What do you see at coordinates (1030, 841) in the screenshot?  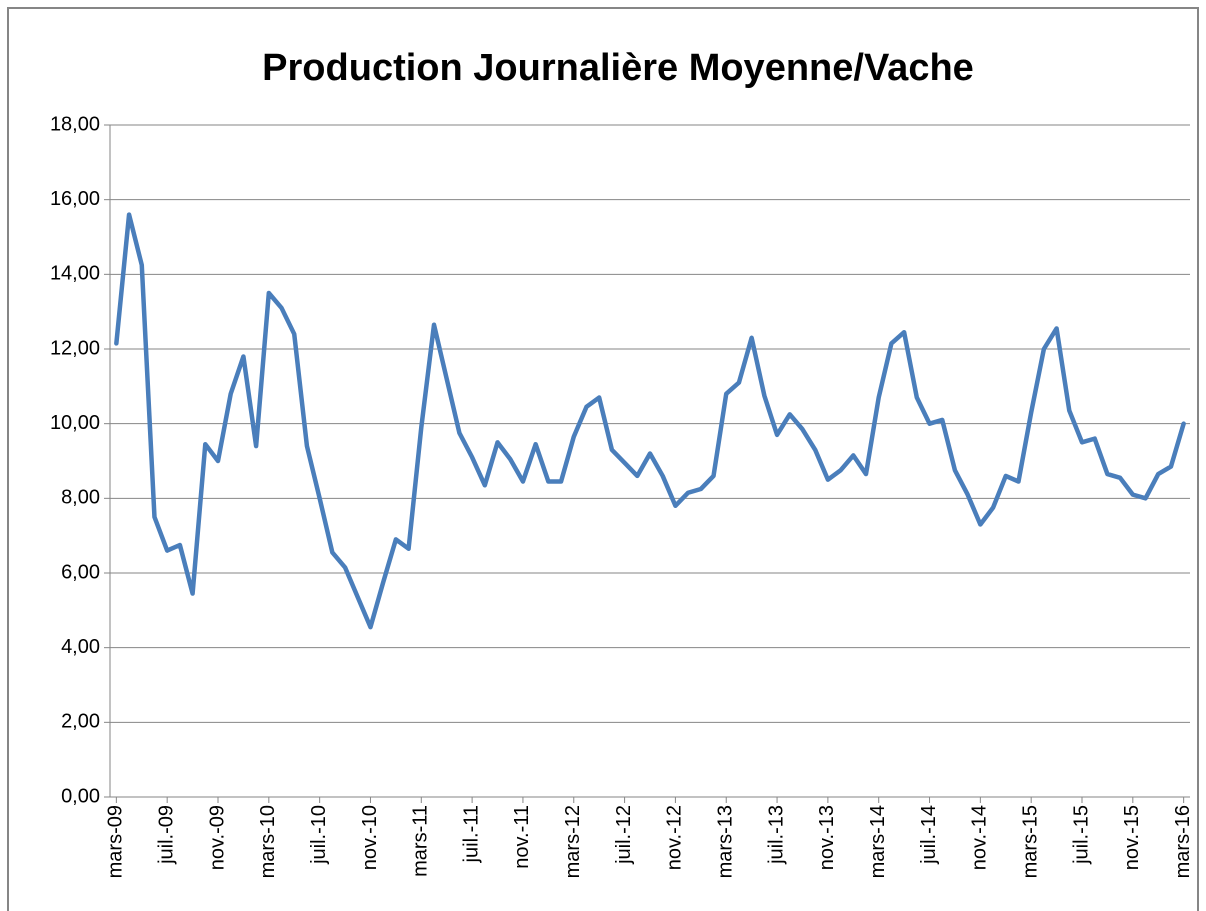 I see `x-tick-label: mars-15` at bounding box center [1030, 841].